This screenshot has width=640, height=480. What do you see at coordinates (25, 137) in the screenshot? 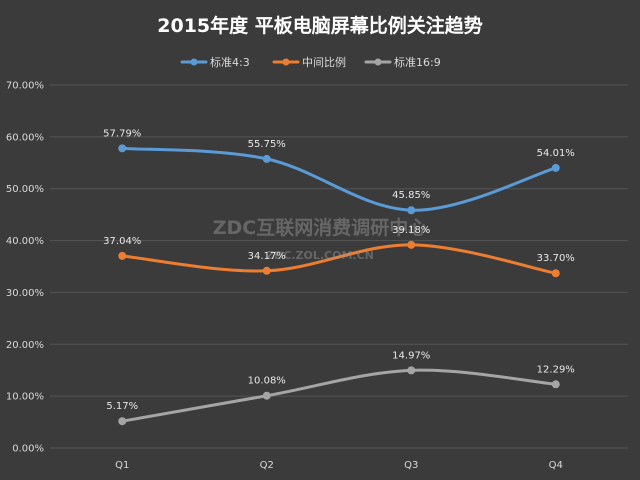
I see `y-tick-label: 60.00%` at bounding box center [25, 137].